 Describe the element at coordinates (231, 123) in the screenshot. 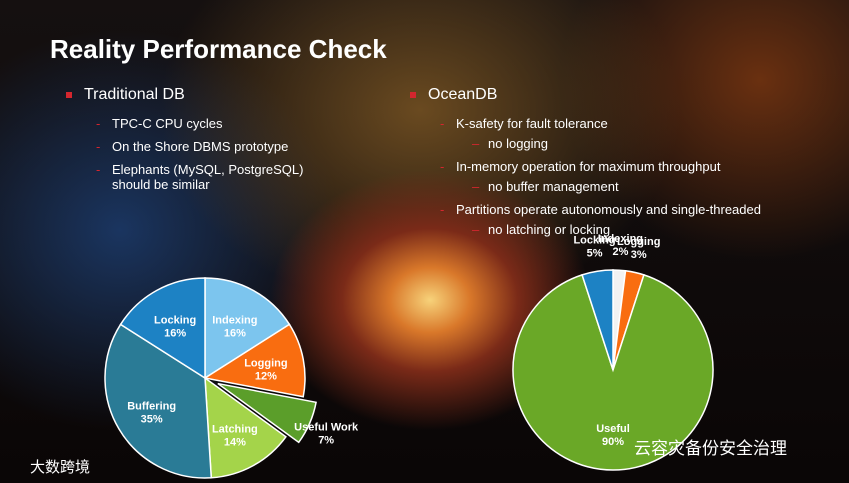

I see `sub-bullet: TPC-C CPU cycles` at that location.